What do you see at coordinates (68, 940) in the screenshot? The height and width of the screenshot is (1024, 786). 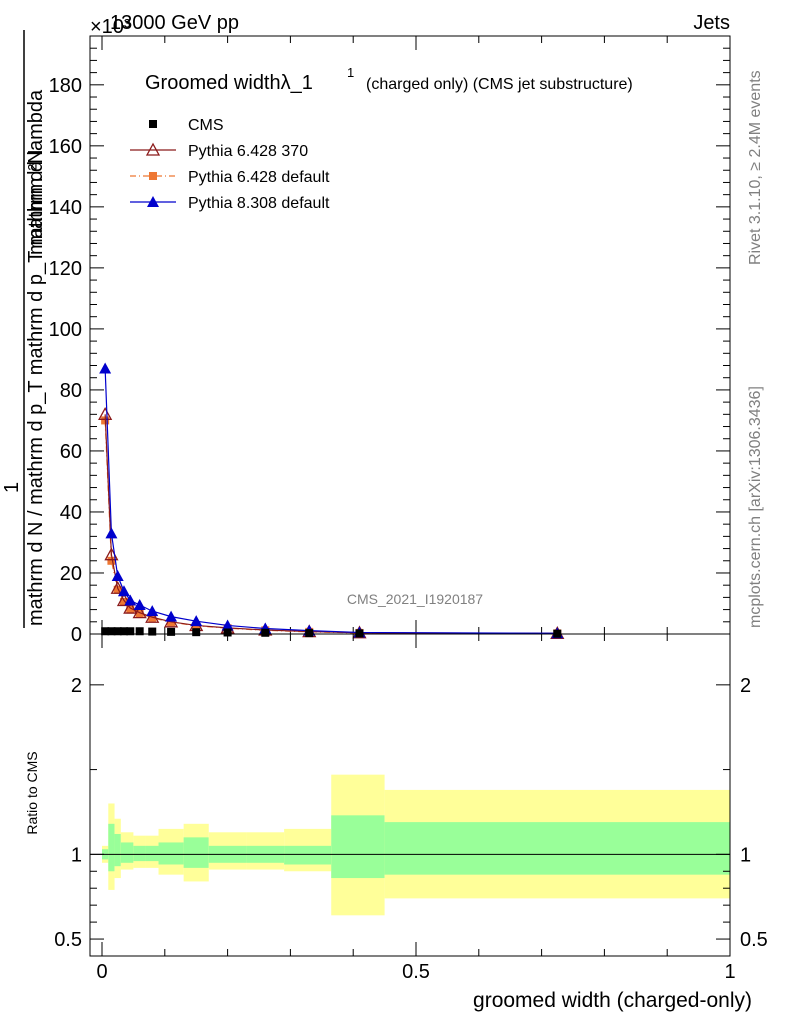 I see `ratio-ytick-label: 0.5` at bounding box center [68, 940].